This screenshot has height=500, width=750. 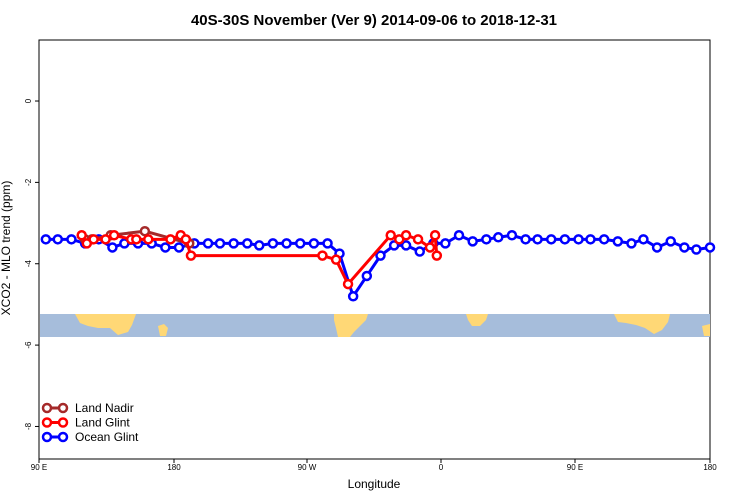 I want to click on series-ocean-glint, so click(x=378, y=266).